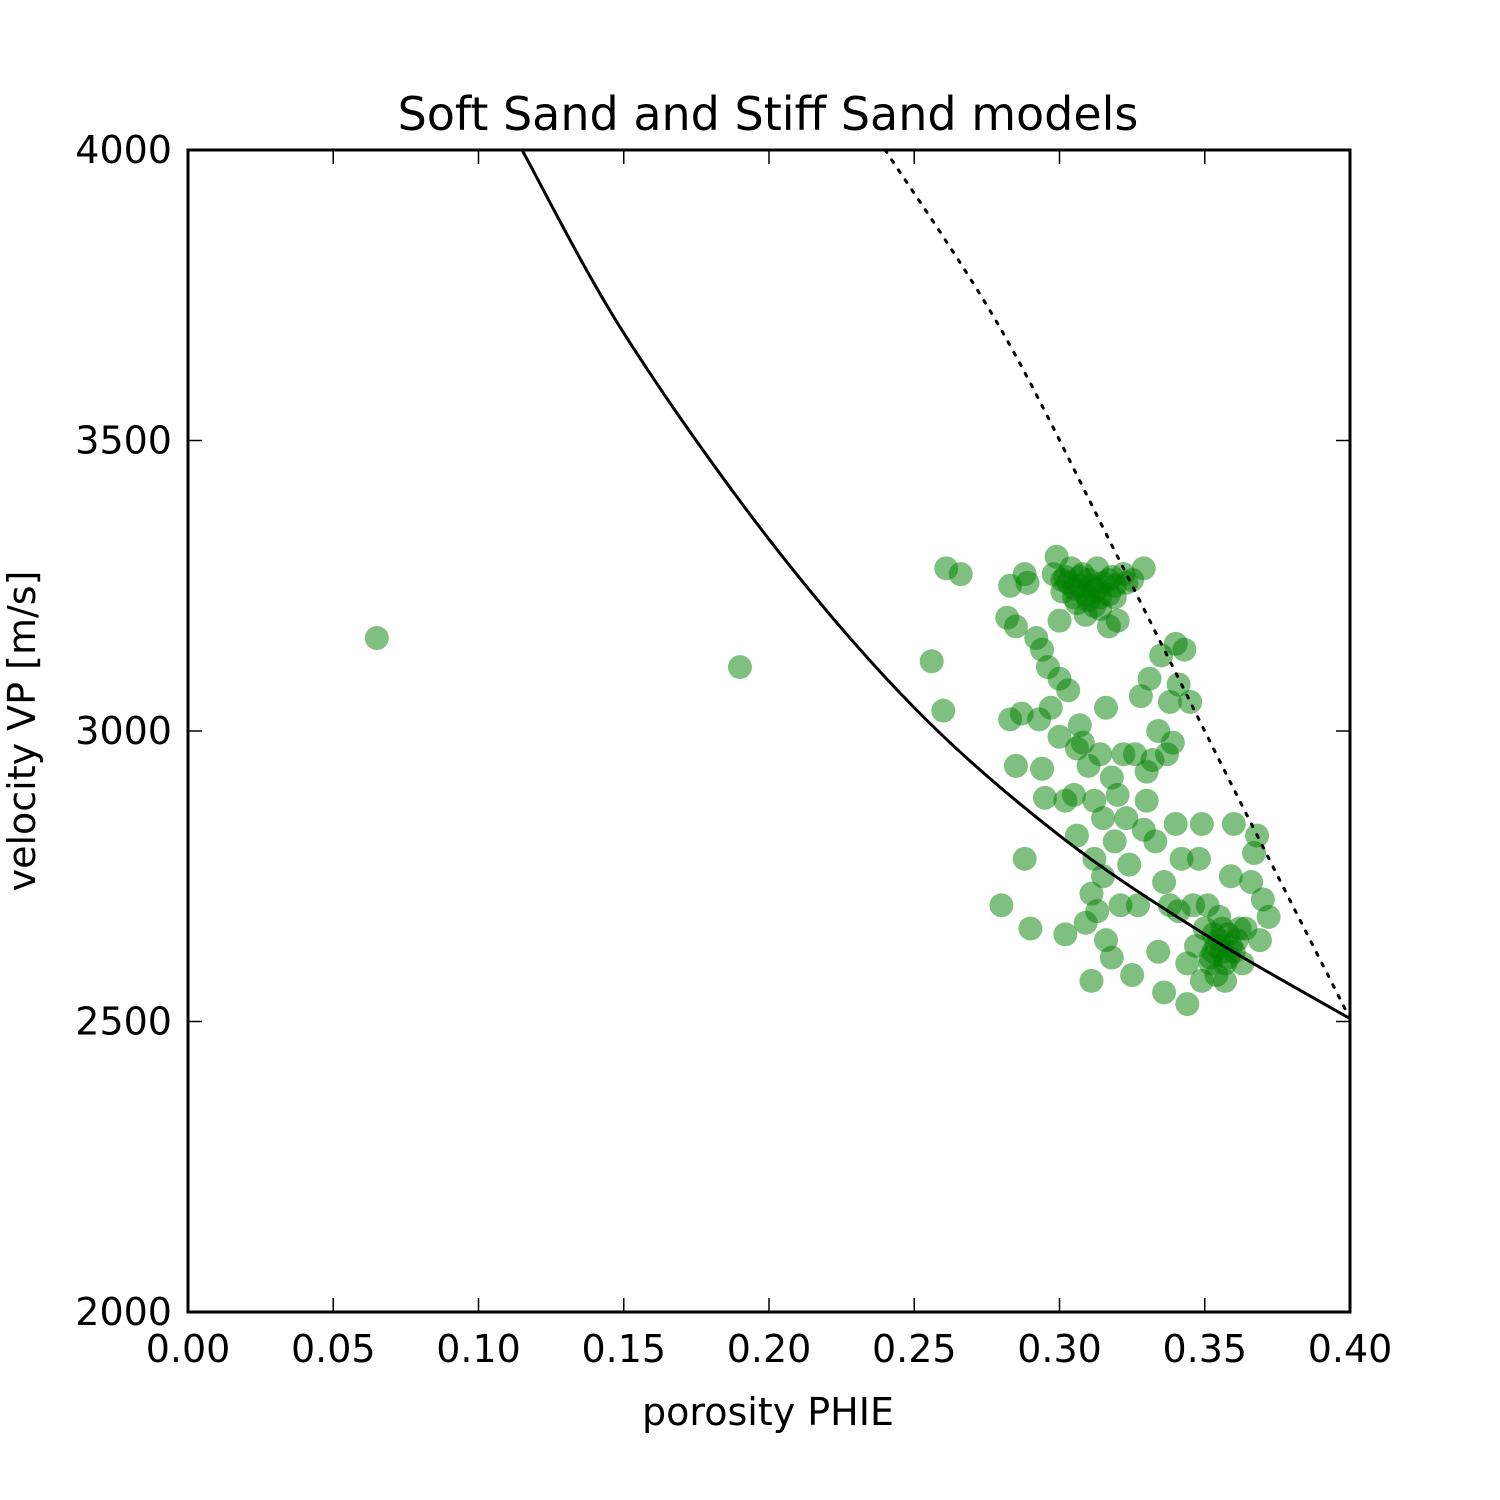  Describe the element at coordinates (1204, 1349) in the screenshot. I see `x-tick-label: 0.35` at that location.